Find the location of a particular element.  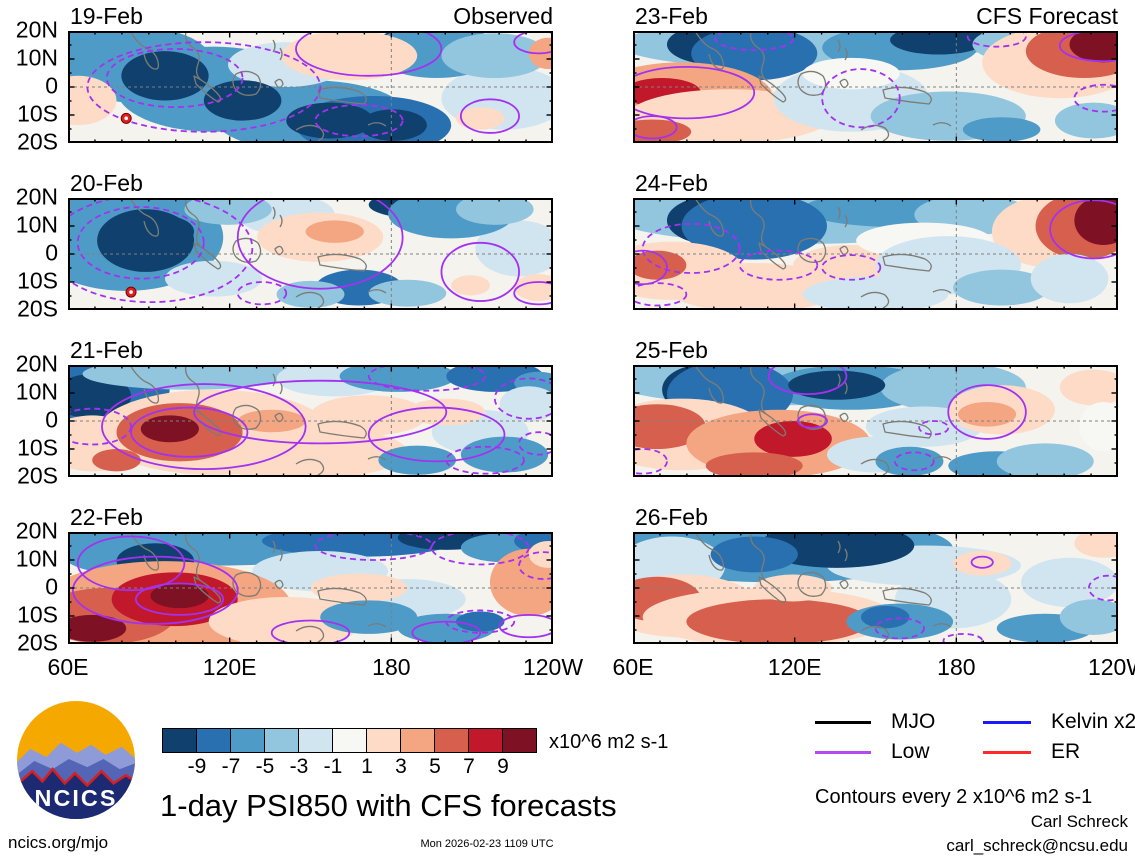

credit-name: Carl Schreck is located at coordinates (1079, 821).